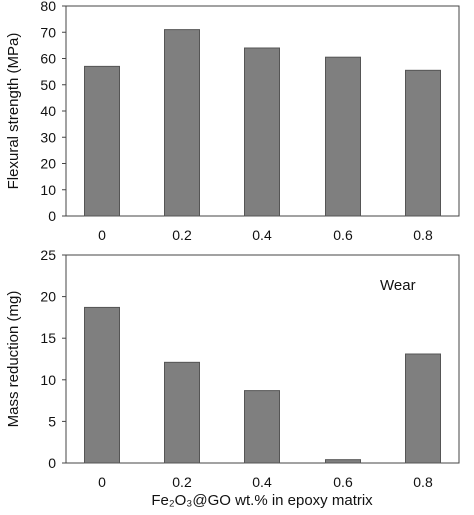  Describe the element at coordinates (48, 85) in the screenshot. I see `y-tick-label: 50` at that location.